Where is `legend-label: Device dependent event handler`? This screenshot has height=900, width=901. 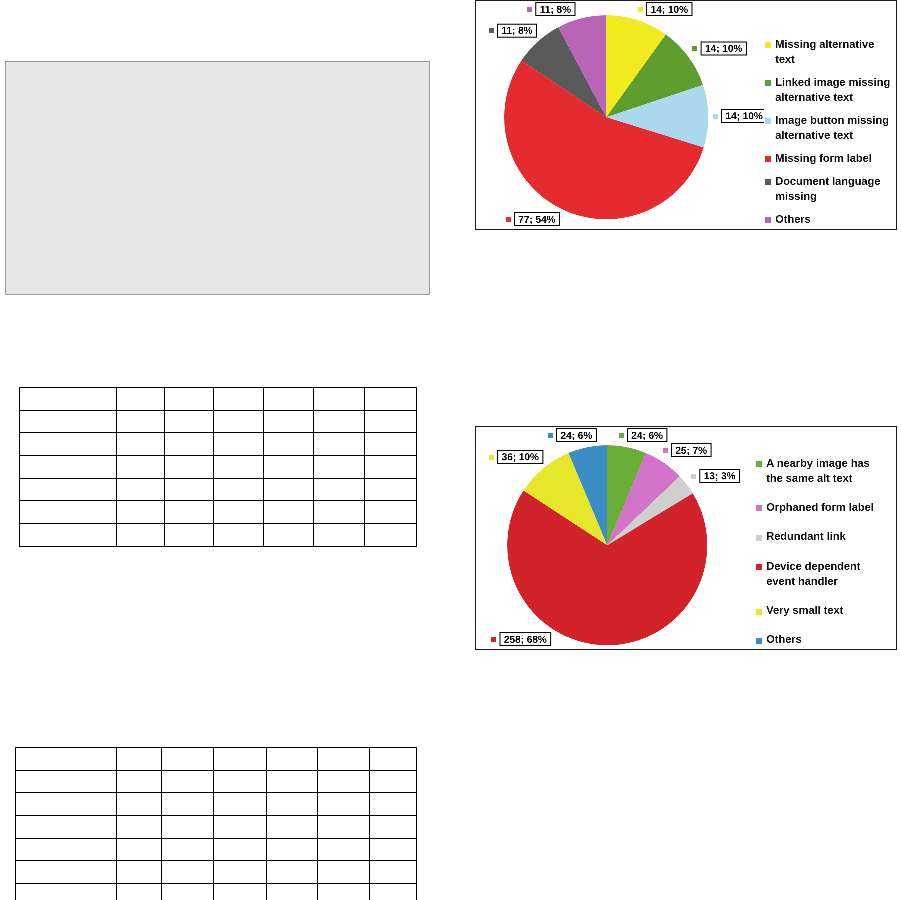
legend-label: Device dependent event handler is located at coordinates (814, 575).